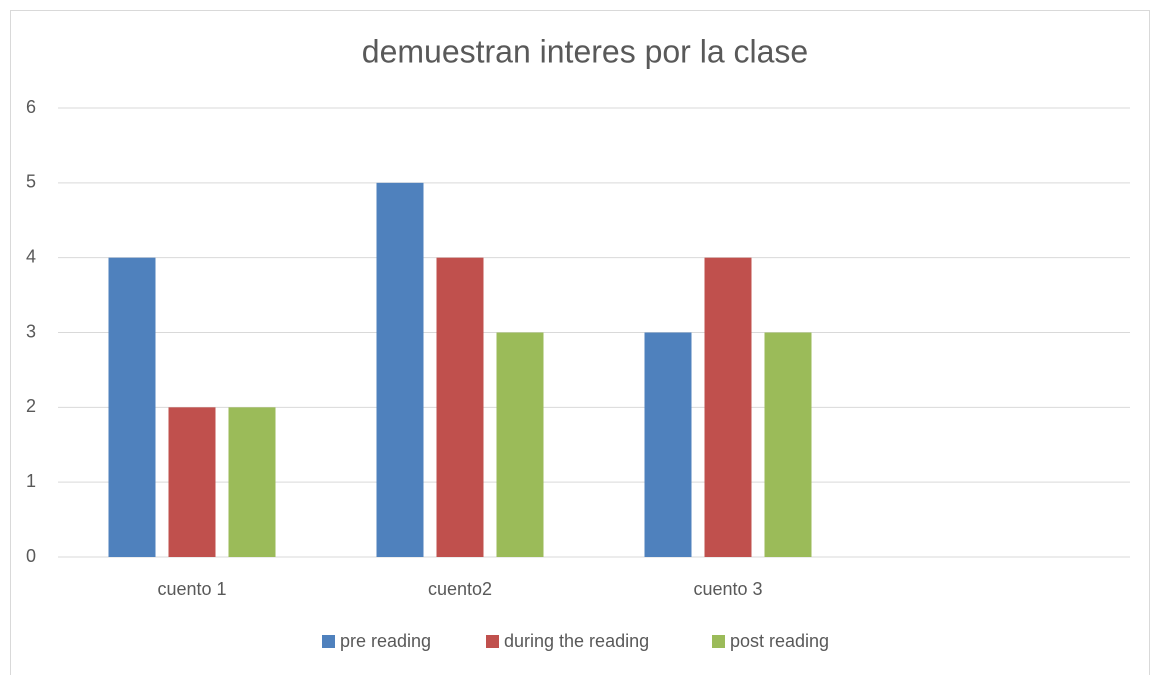  I want to click on y-tick-label: 4, so click(31, 256).